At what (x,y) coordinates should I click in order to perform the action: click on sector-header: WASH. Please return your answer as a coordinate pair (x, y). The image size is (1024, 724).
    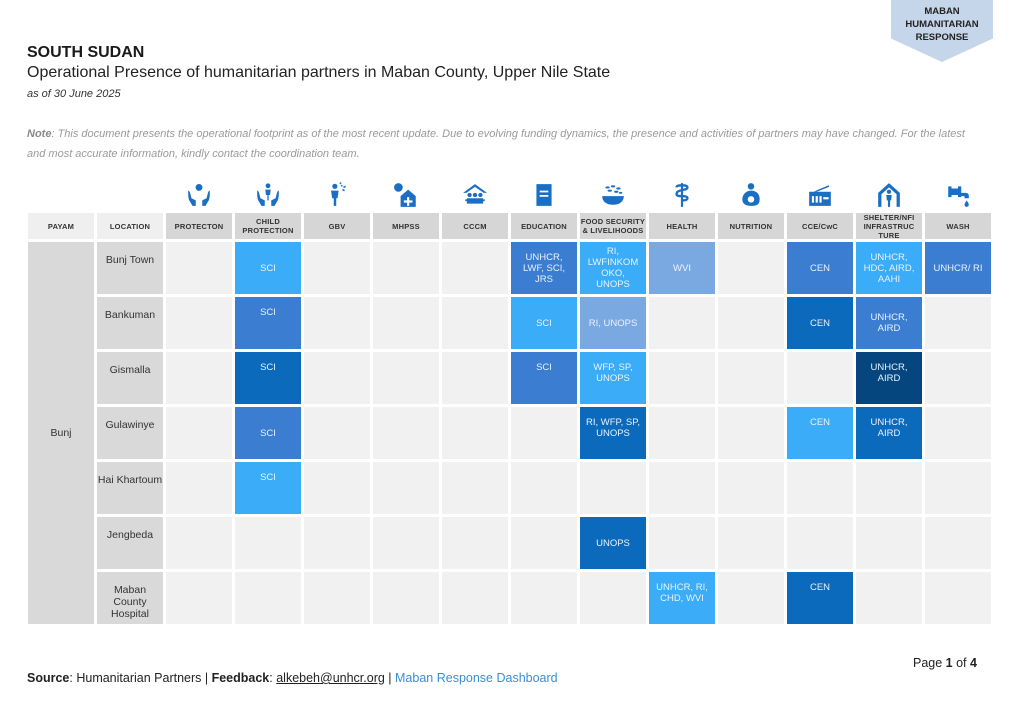
    Looking at the image, I should click on (958, 226).